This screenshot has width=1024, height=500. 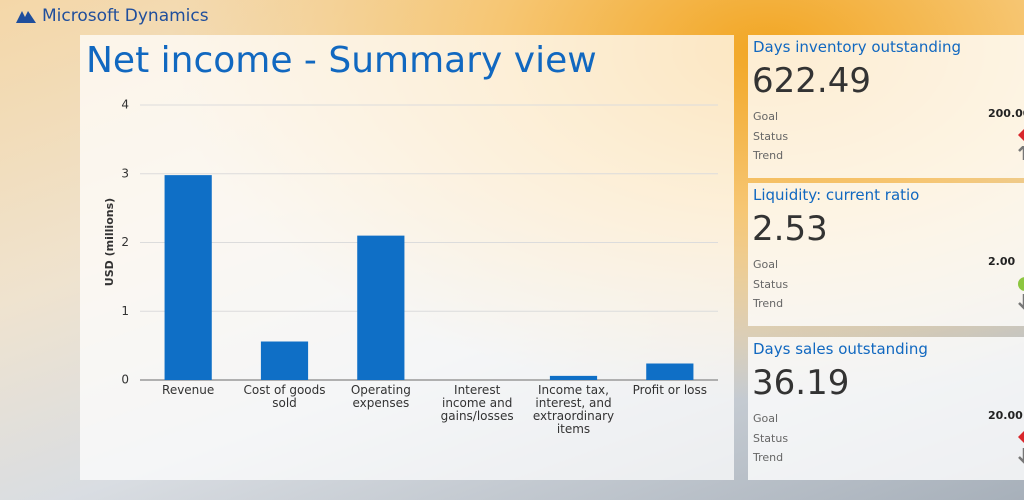 I want to click on goal-value: 20.00, so click(x=1005, y=415).